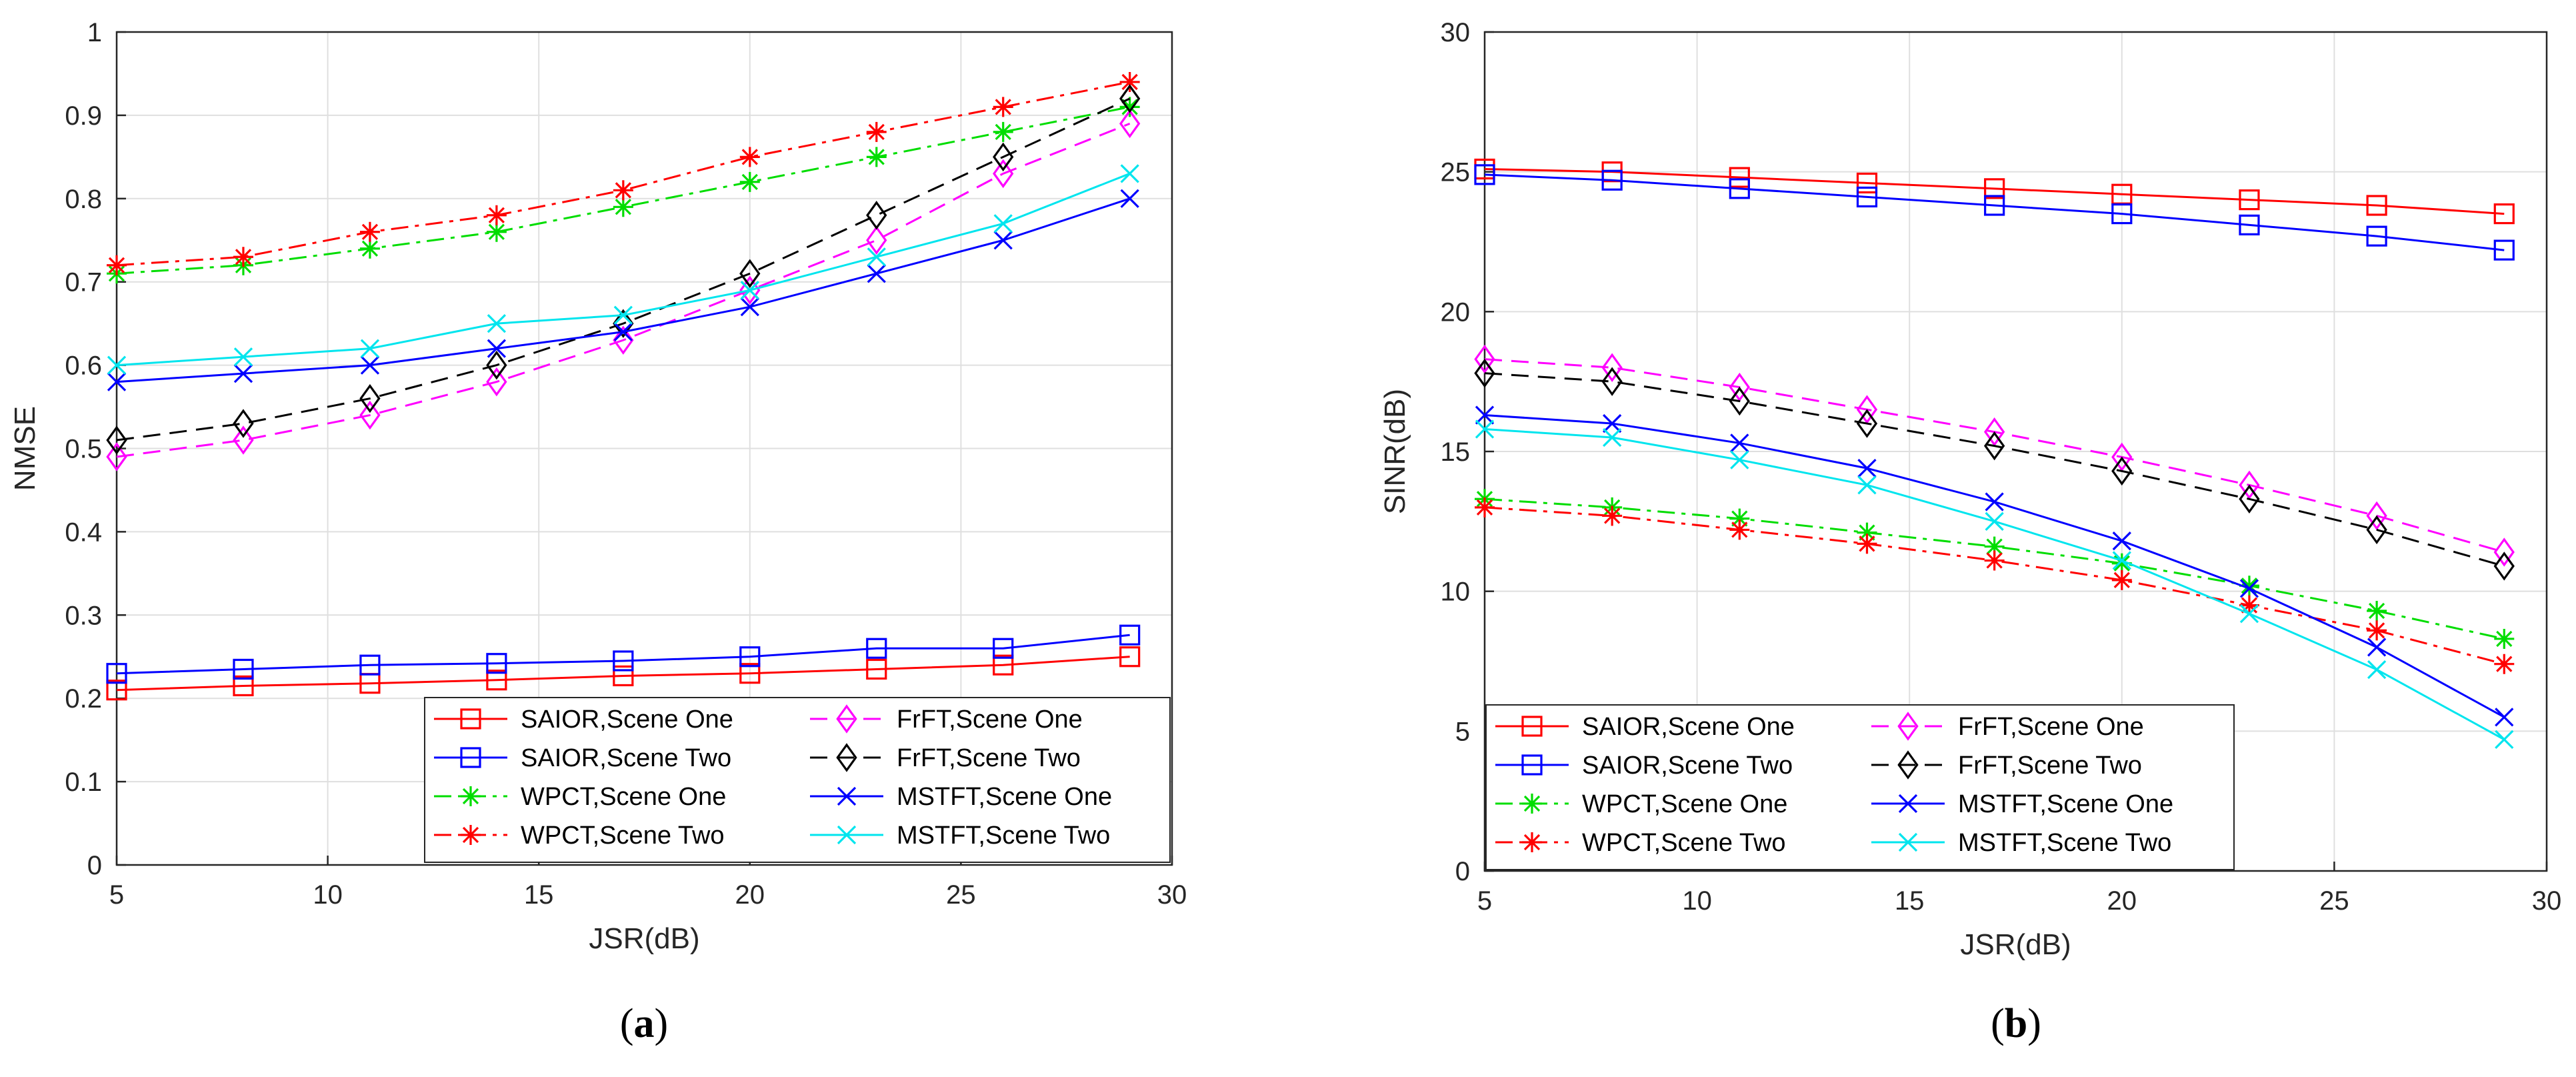  Describe the element at coordinates (83, 782) in the screenshot. I see `y-tick-label: 0.1` at that location.